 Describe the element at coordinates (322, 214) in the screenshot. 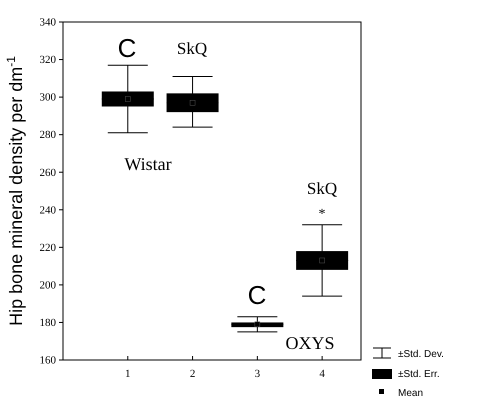

I see `annotation: *` at that location.